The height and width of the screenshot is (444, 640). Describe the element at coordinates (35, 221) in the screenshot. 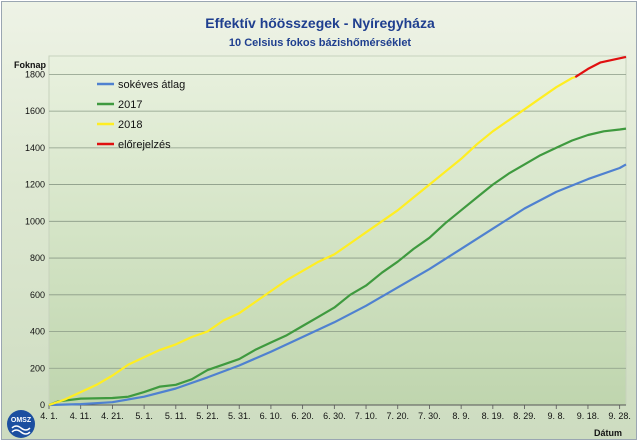

I see `y-tick-label: 1000` at that location.